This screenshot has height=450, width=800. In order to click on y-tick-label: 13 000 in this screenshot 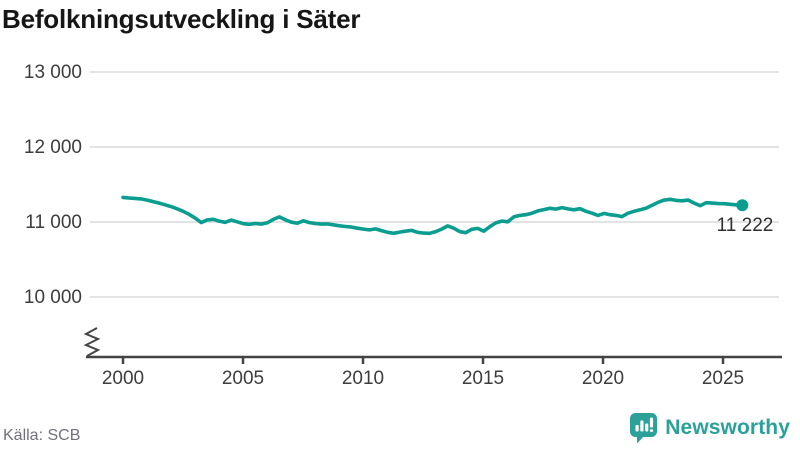, I will do `click(53, 72)`.